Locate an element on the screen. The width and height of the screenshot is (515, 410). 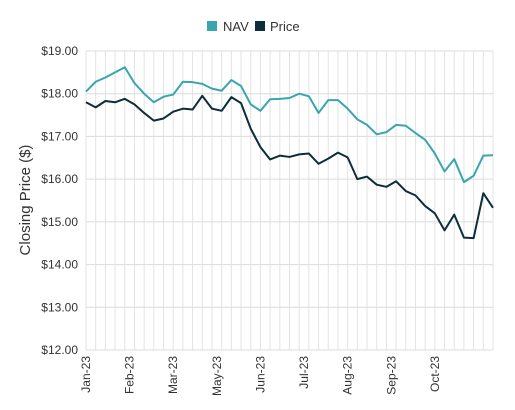
legend-label-nav: NAV is located at coordinates (236, 26).